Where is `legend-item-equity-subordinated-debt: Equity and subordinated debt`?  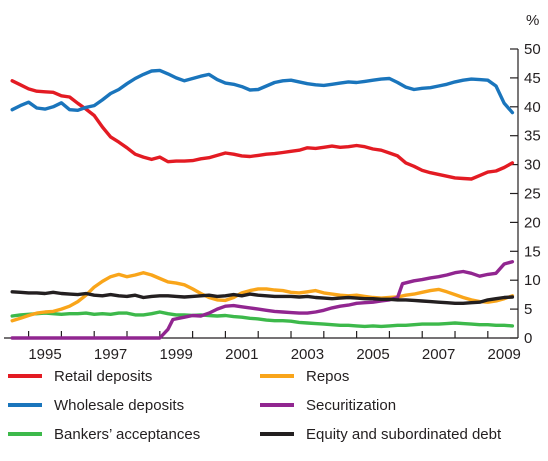 legend-item-equity-subordinated-debt: Equity and subordinated debt is located at coordinates (380, 434).